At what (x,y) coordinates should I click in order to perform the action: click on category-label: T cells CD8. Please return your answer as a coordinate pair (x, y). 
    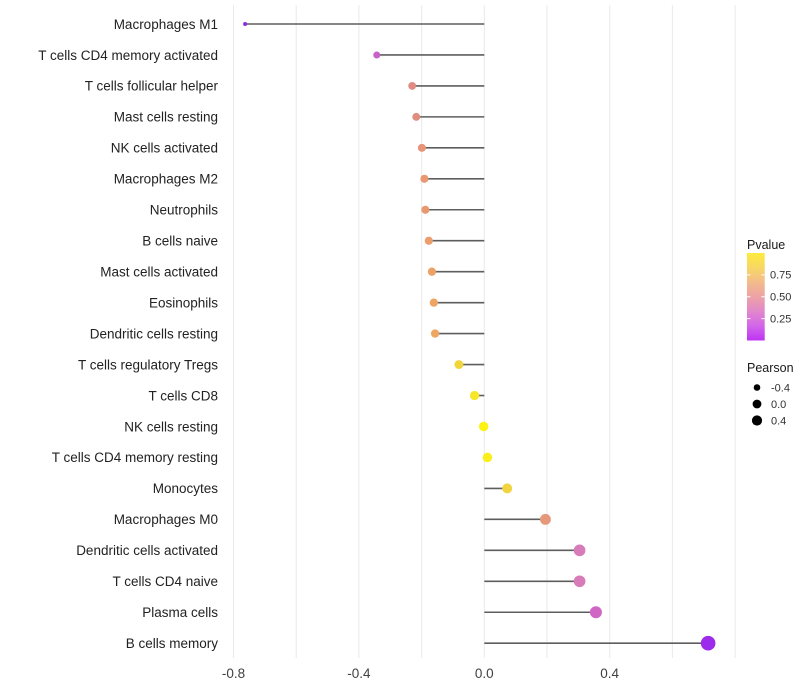
    Looking at the image, I should click on (183, 395).